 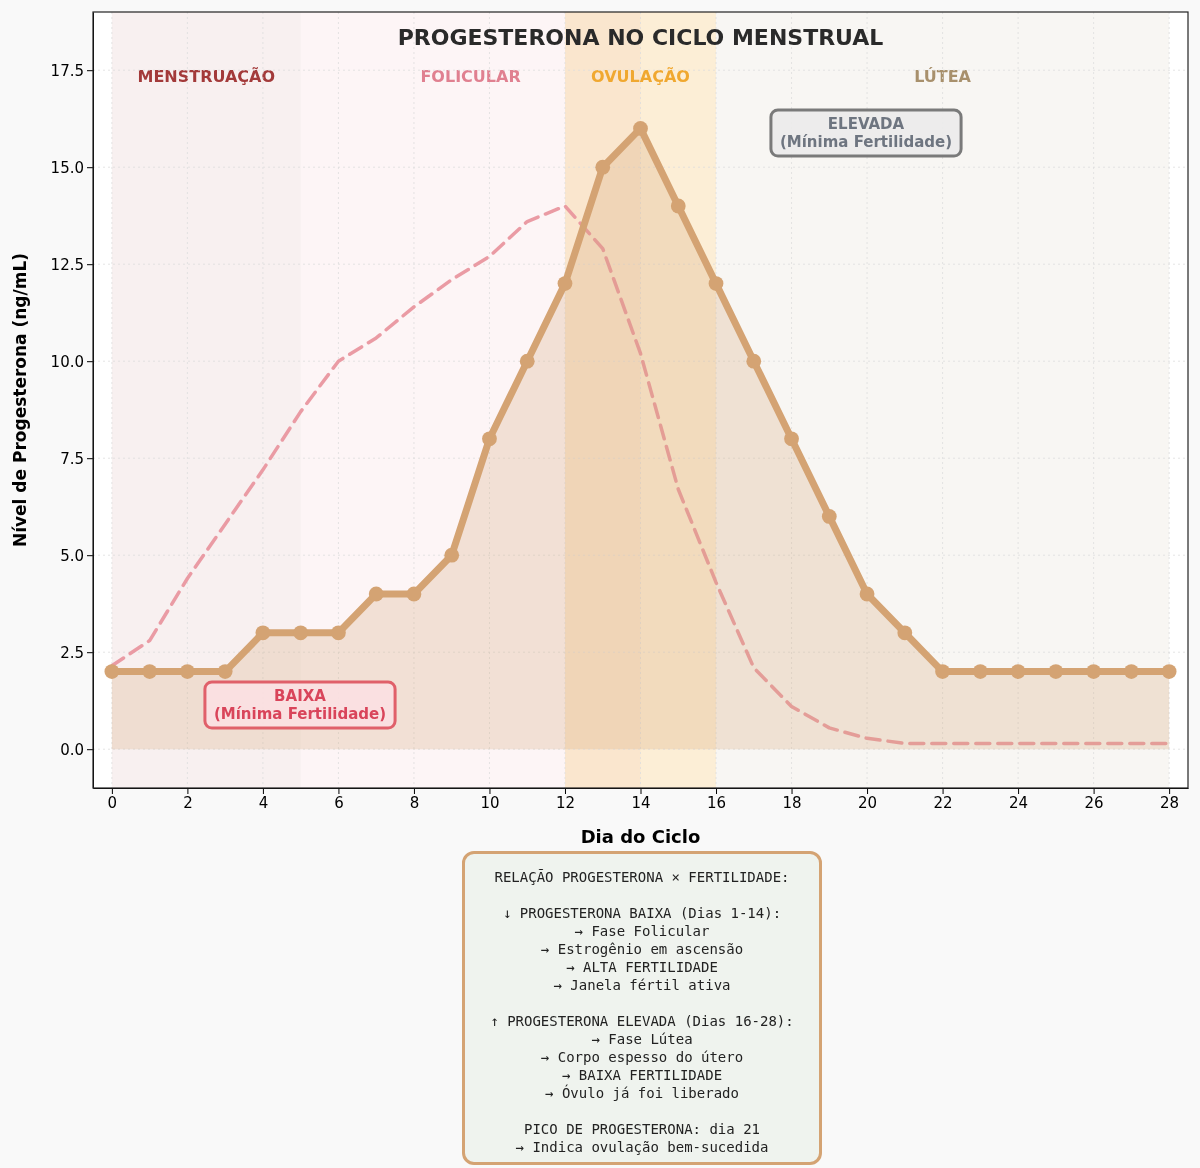 What do you see at coordinates (640, 37) in the screenshot?
I see `text: PROGESTERONA NO CICLO MENSTRUAL` at bounding box center [640, 37].